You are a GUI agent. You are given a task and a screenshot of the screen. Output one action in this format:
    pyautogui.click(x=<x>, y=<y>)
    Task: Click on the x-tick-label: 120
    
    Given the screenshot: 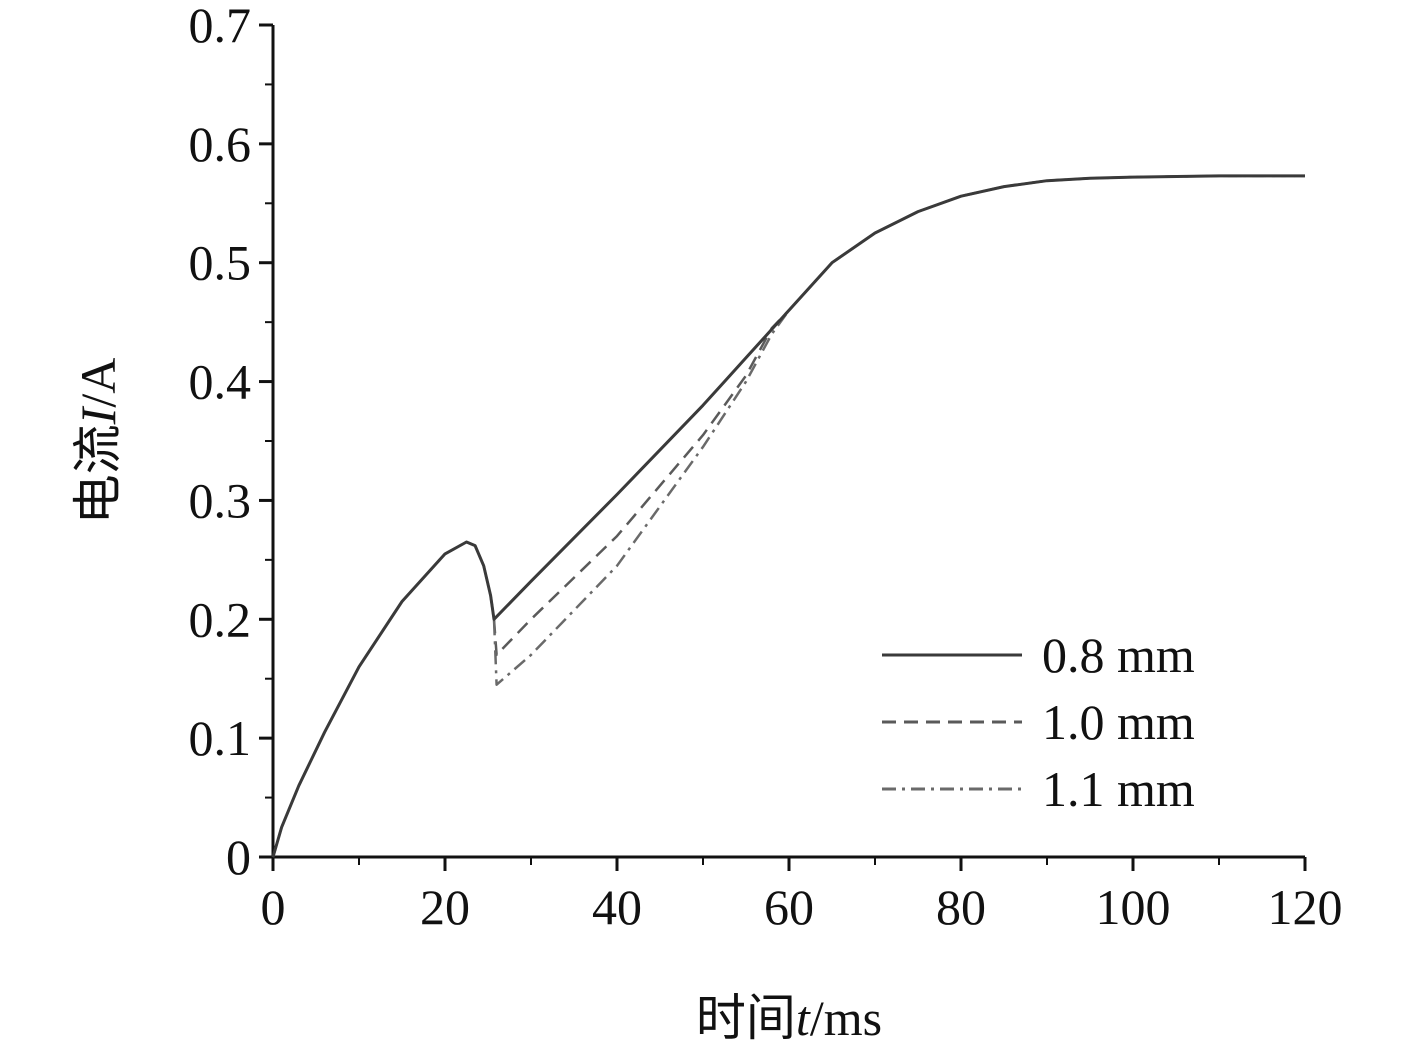 What is the action you would take?
    pyautogui.click(x=1305, y=907)
    